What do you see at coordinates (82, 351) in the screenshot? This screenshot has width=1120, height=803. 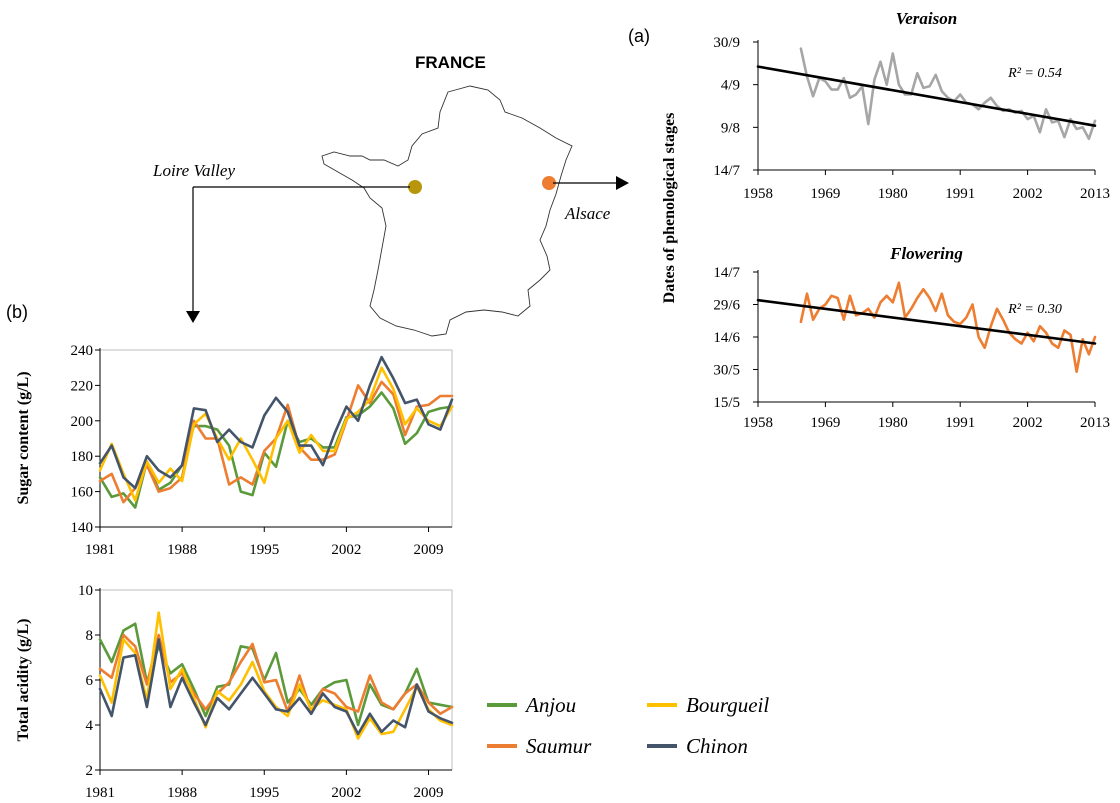 I see `sugar-ytick-label: 240` at bounding box center [82, 351].